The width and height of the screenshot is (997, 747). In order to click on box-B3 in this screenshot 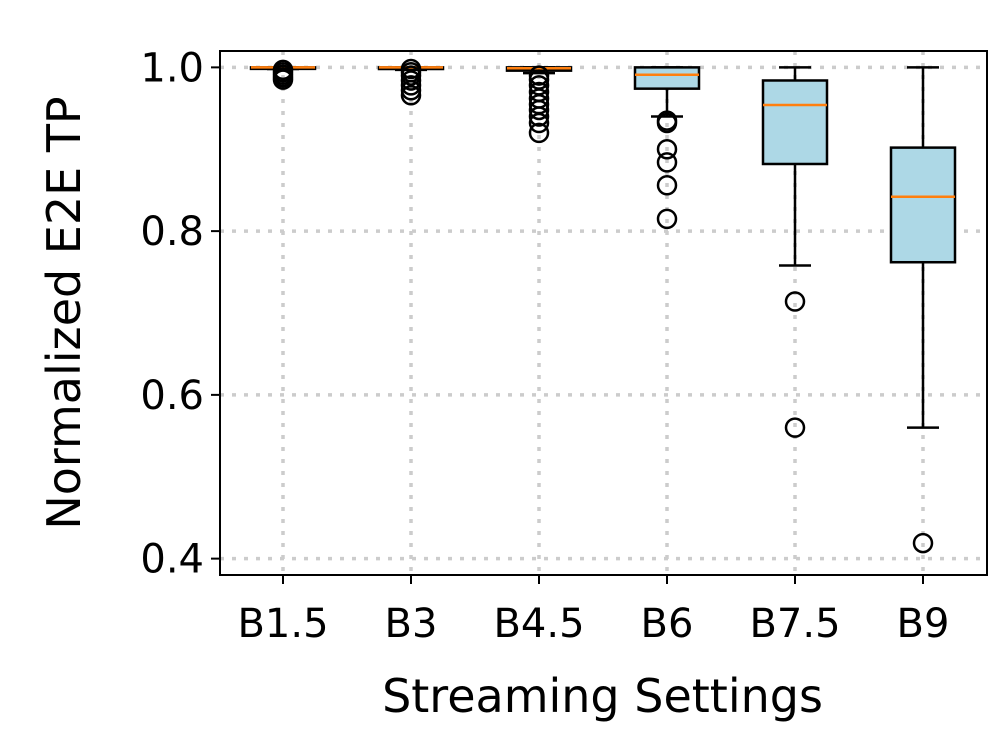, I will do `click(411, 82)`.